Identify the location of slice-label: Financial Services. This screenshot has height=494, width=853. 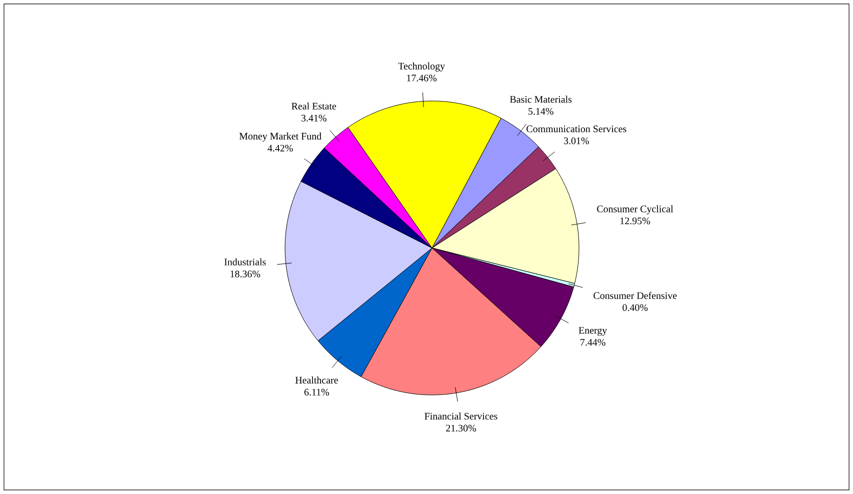
(461, 416).